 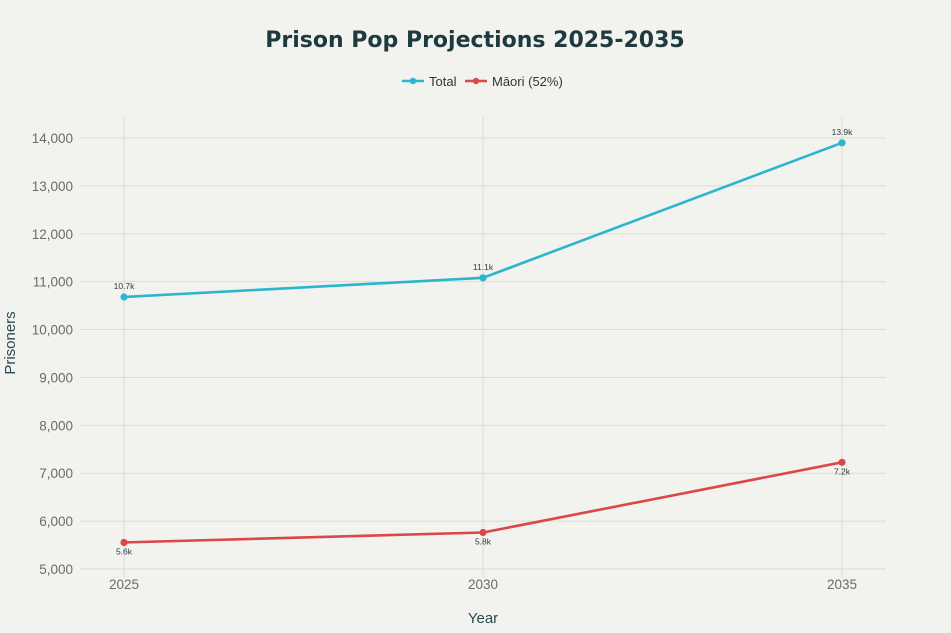 What do you see at coordinates (52, 234) in the screenshot?
I see `y-tick-label: 12,000` at bounding box center [52, 234].